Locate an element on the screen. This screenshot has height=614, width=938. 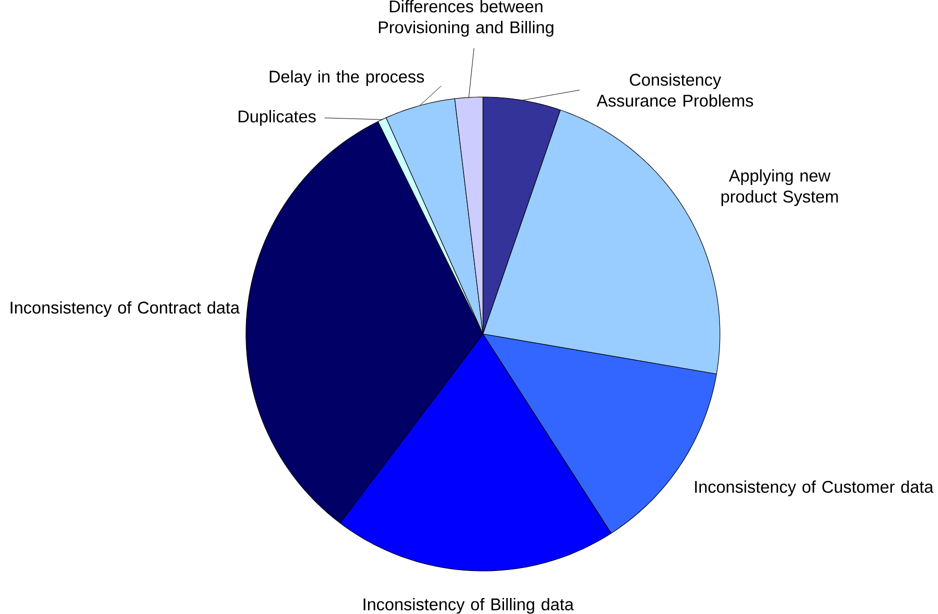
slice-label: Duplicates is located at coordinates (277, 118).